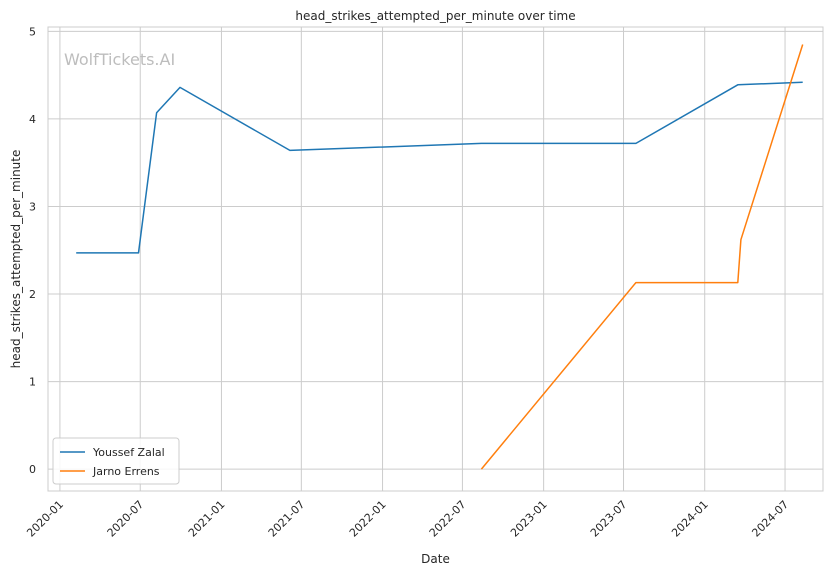 The width and height of the screenshot is (832, 575). Describe the element at coordinates (32, 31) in the screenshot. I see `y-tick-label: 5` at that location.